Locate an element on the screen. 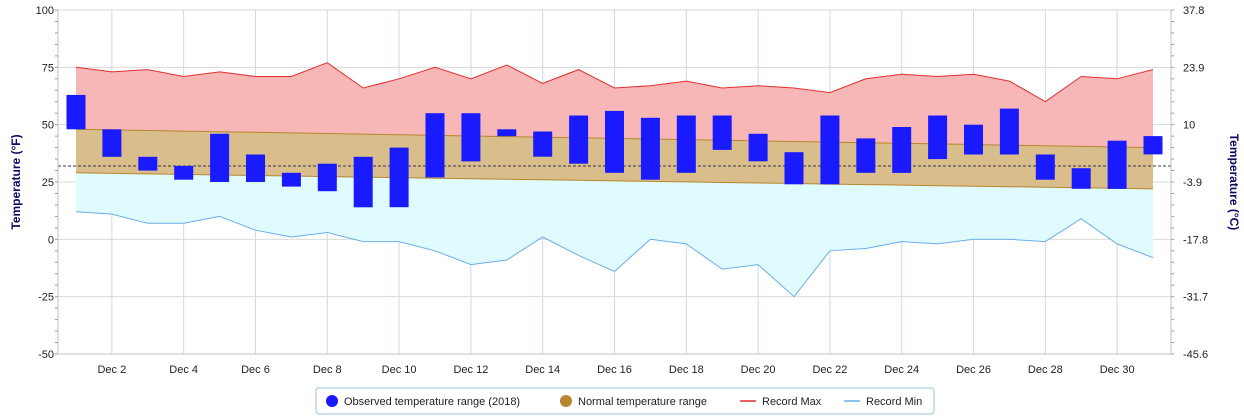 The image size is (1244, 418). right-tick-label: -45.6 is located at coordinates (1195, 355).